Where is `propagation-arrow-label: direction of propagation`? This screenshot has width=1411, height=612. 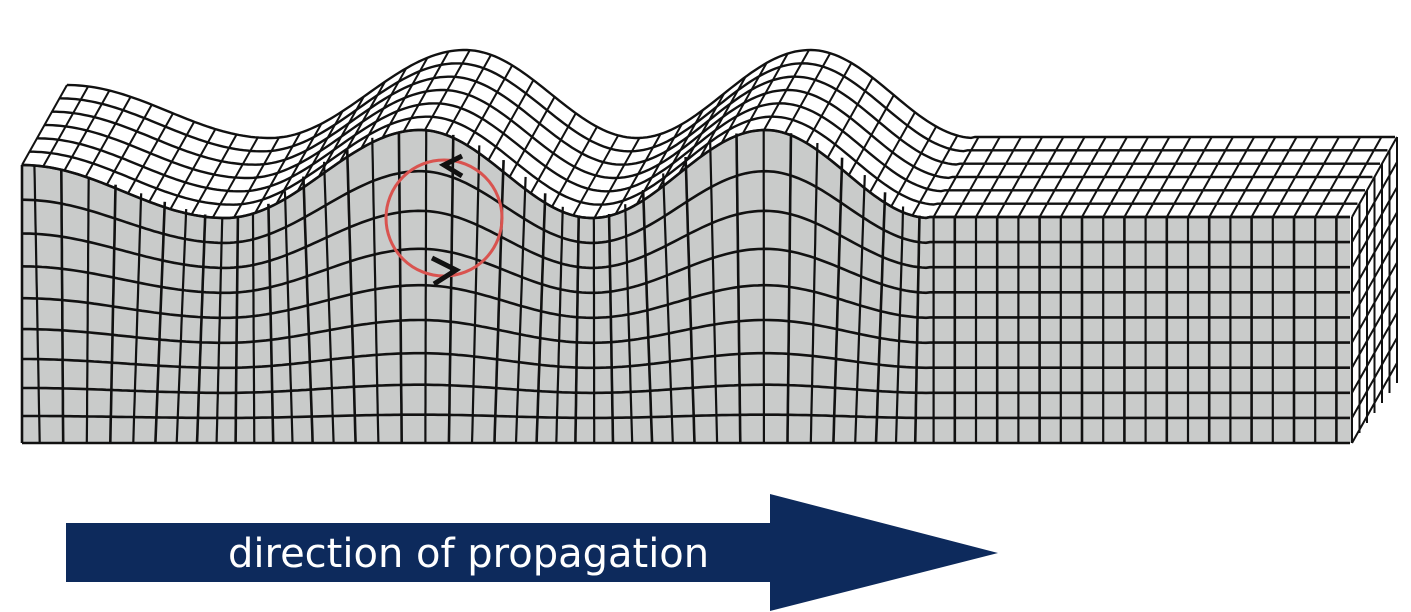
propagation-arrow-label: direction of propagation is located at coordinates (468, 554).